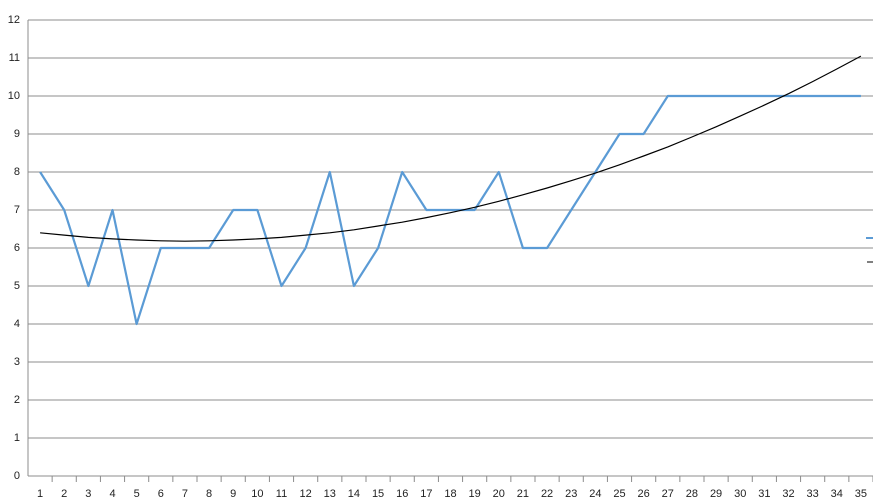  What do you see at coordinates (837, 494) in the screenshot?
I see `x-tick-label: 34` at bounding box center [837, 494].